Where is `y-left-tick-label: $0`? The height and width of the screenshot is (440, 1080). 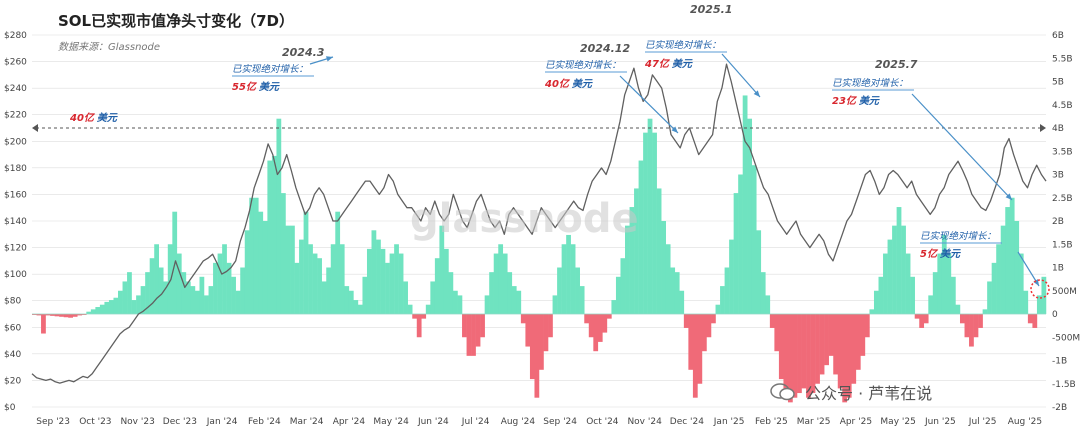 y-left-tick-label: $0 is located at coordinates (10, 408).